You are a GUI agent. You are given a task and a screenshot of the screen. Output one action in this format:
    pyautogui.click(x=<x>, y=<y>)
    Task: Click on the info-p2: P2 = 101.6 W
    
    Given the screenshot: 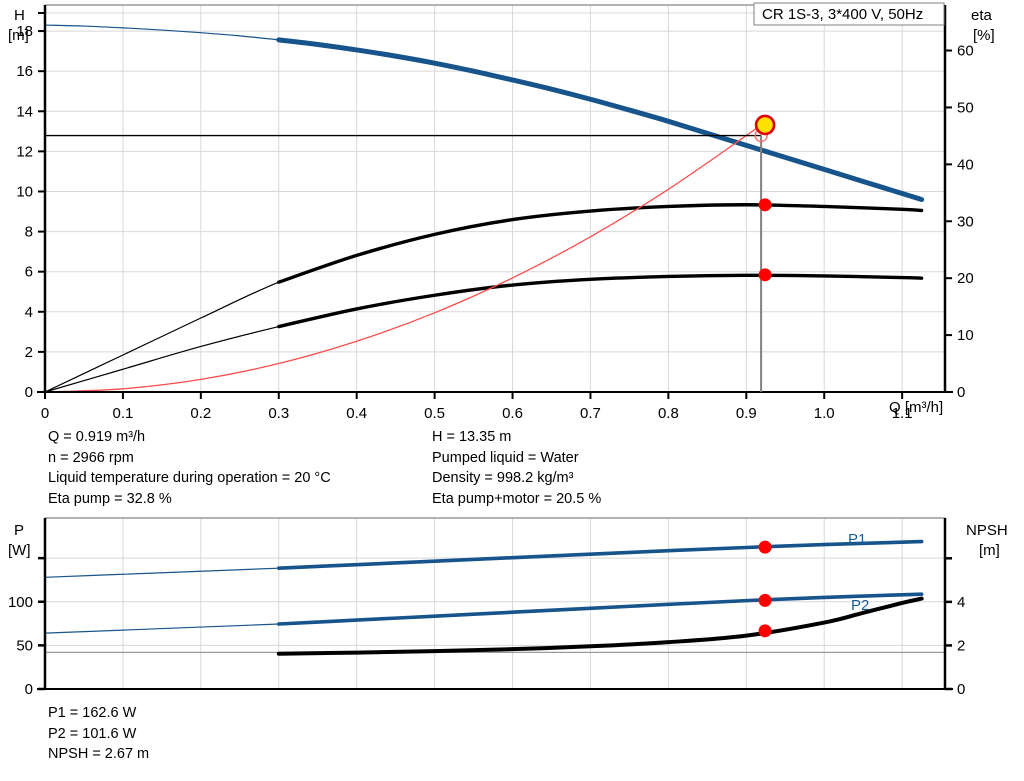 What is the action you would take?
    pyautogui.click(x=92, y=733)
    